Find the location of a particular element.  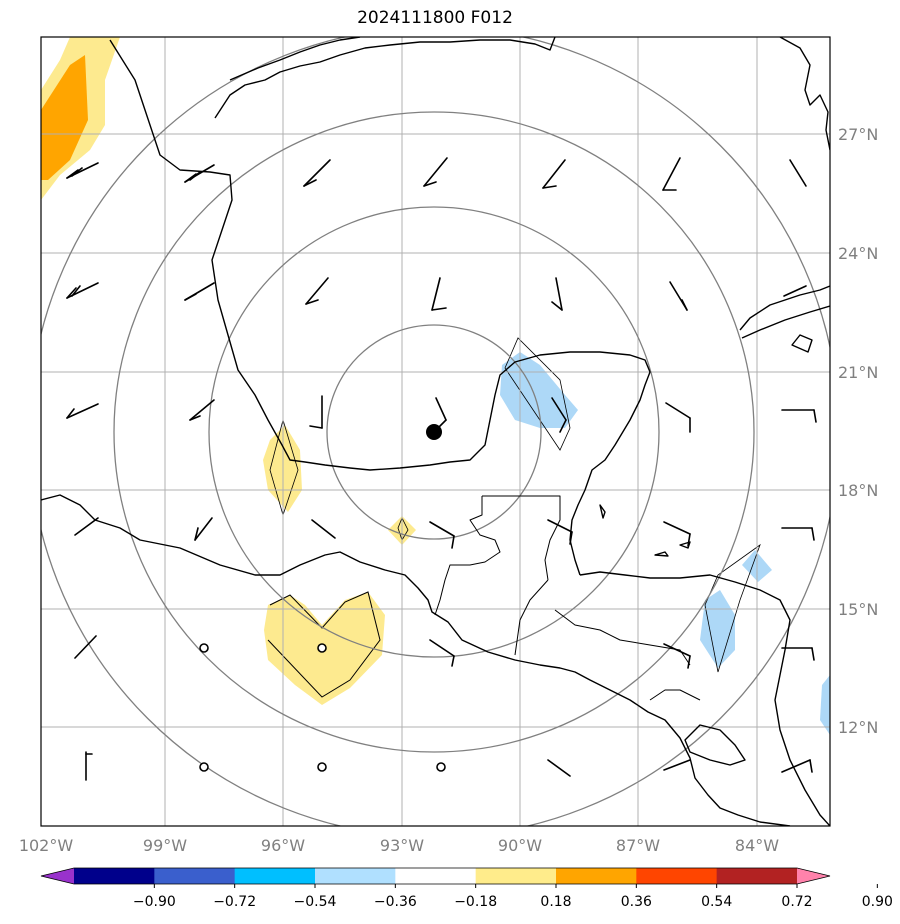

colorbar-label: 0.18 is located at coordinates (555, 902).